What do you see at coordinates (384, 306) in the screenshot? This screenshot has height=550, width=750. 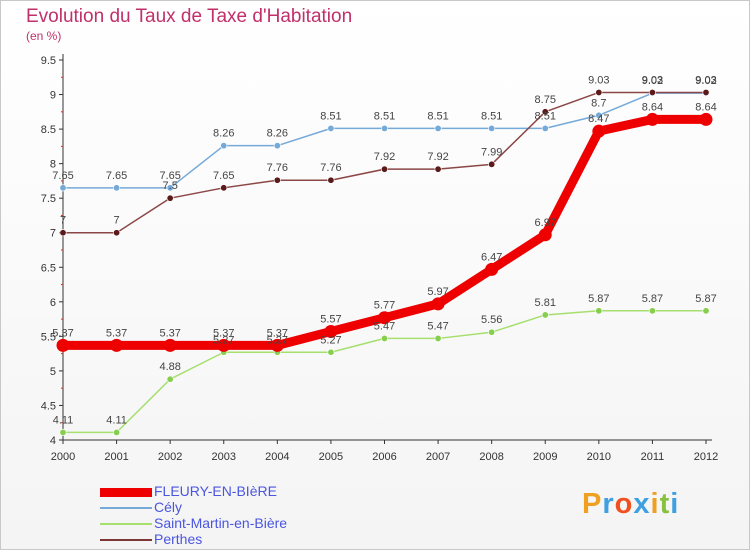 I see `data-label: 5.77` at bounding box center [384, 306].